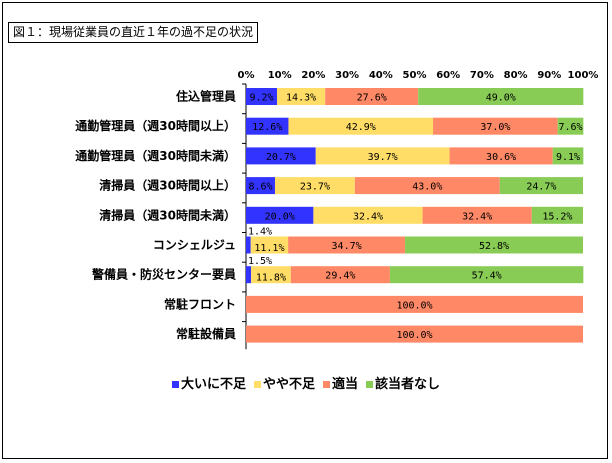  What do you see at coordinates (260, 261) in the screenshot?
I see `data-label: 1.5%` at bounding box center [260, 261].